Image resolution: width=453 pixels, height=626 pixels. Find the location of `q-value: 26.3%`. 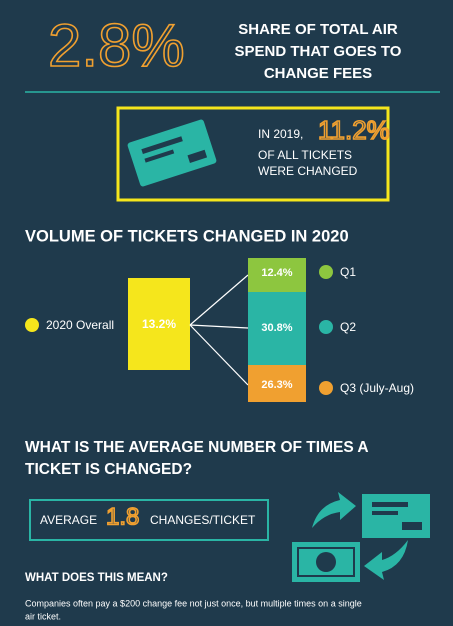

q-value: 26.3% is located at coordinates (276, 385).